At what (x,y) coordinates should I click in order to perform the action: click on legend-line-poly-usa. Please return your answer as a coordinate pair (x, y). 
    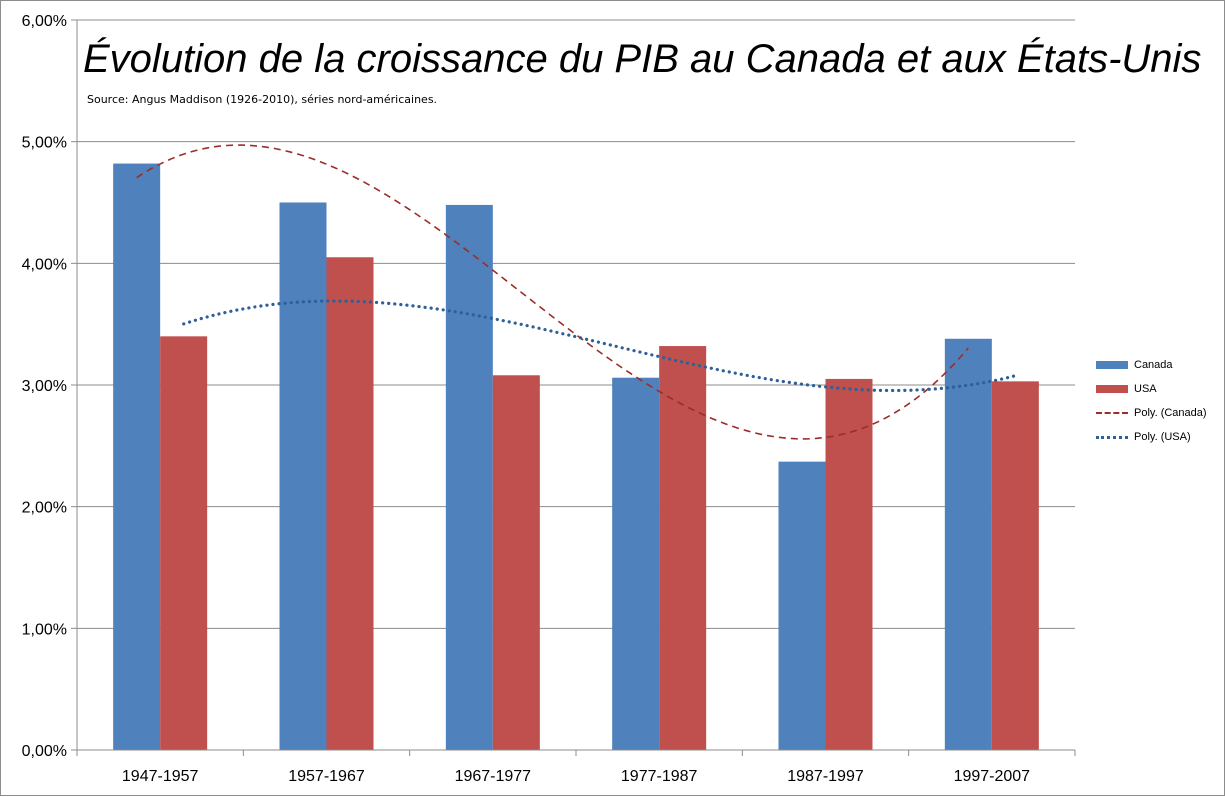
    Looking at the image, I should click on (1112, 437).